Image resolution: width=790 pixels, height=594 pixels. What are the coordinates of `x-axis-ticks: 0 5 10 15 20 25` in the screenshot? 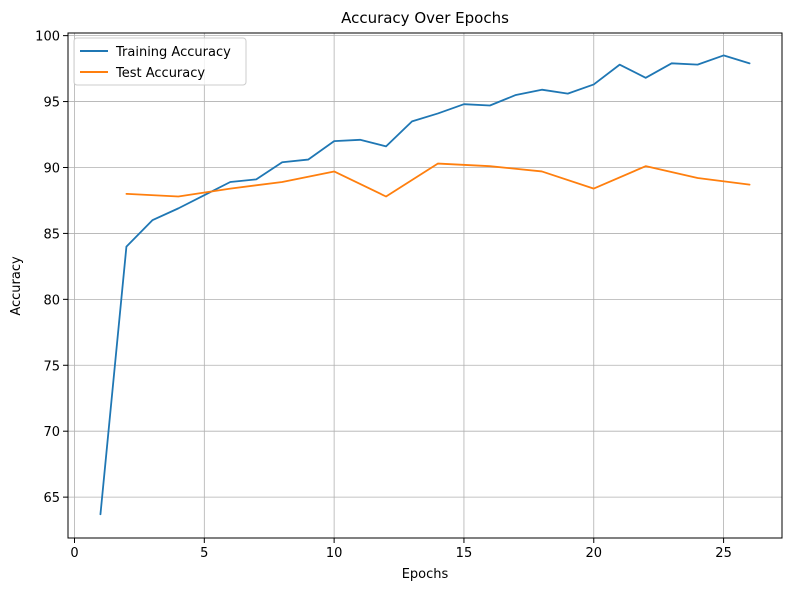 It's located at (401, 549).